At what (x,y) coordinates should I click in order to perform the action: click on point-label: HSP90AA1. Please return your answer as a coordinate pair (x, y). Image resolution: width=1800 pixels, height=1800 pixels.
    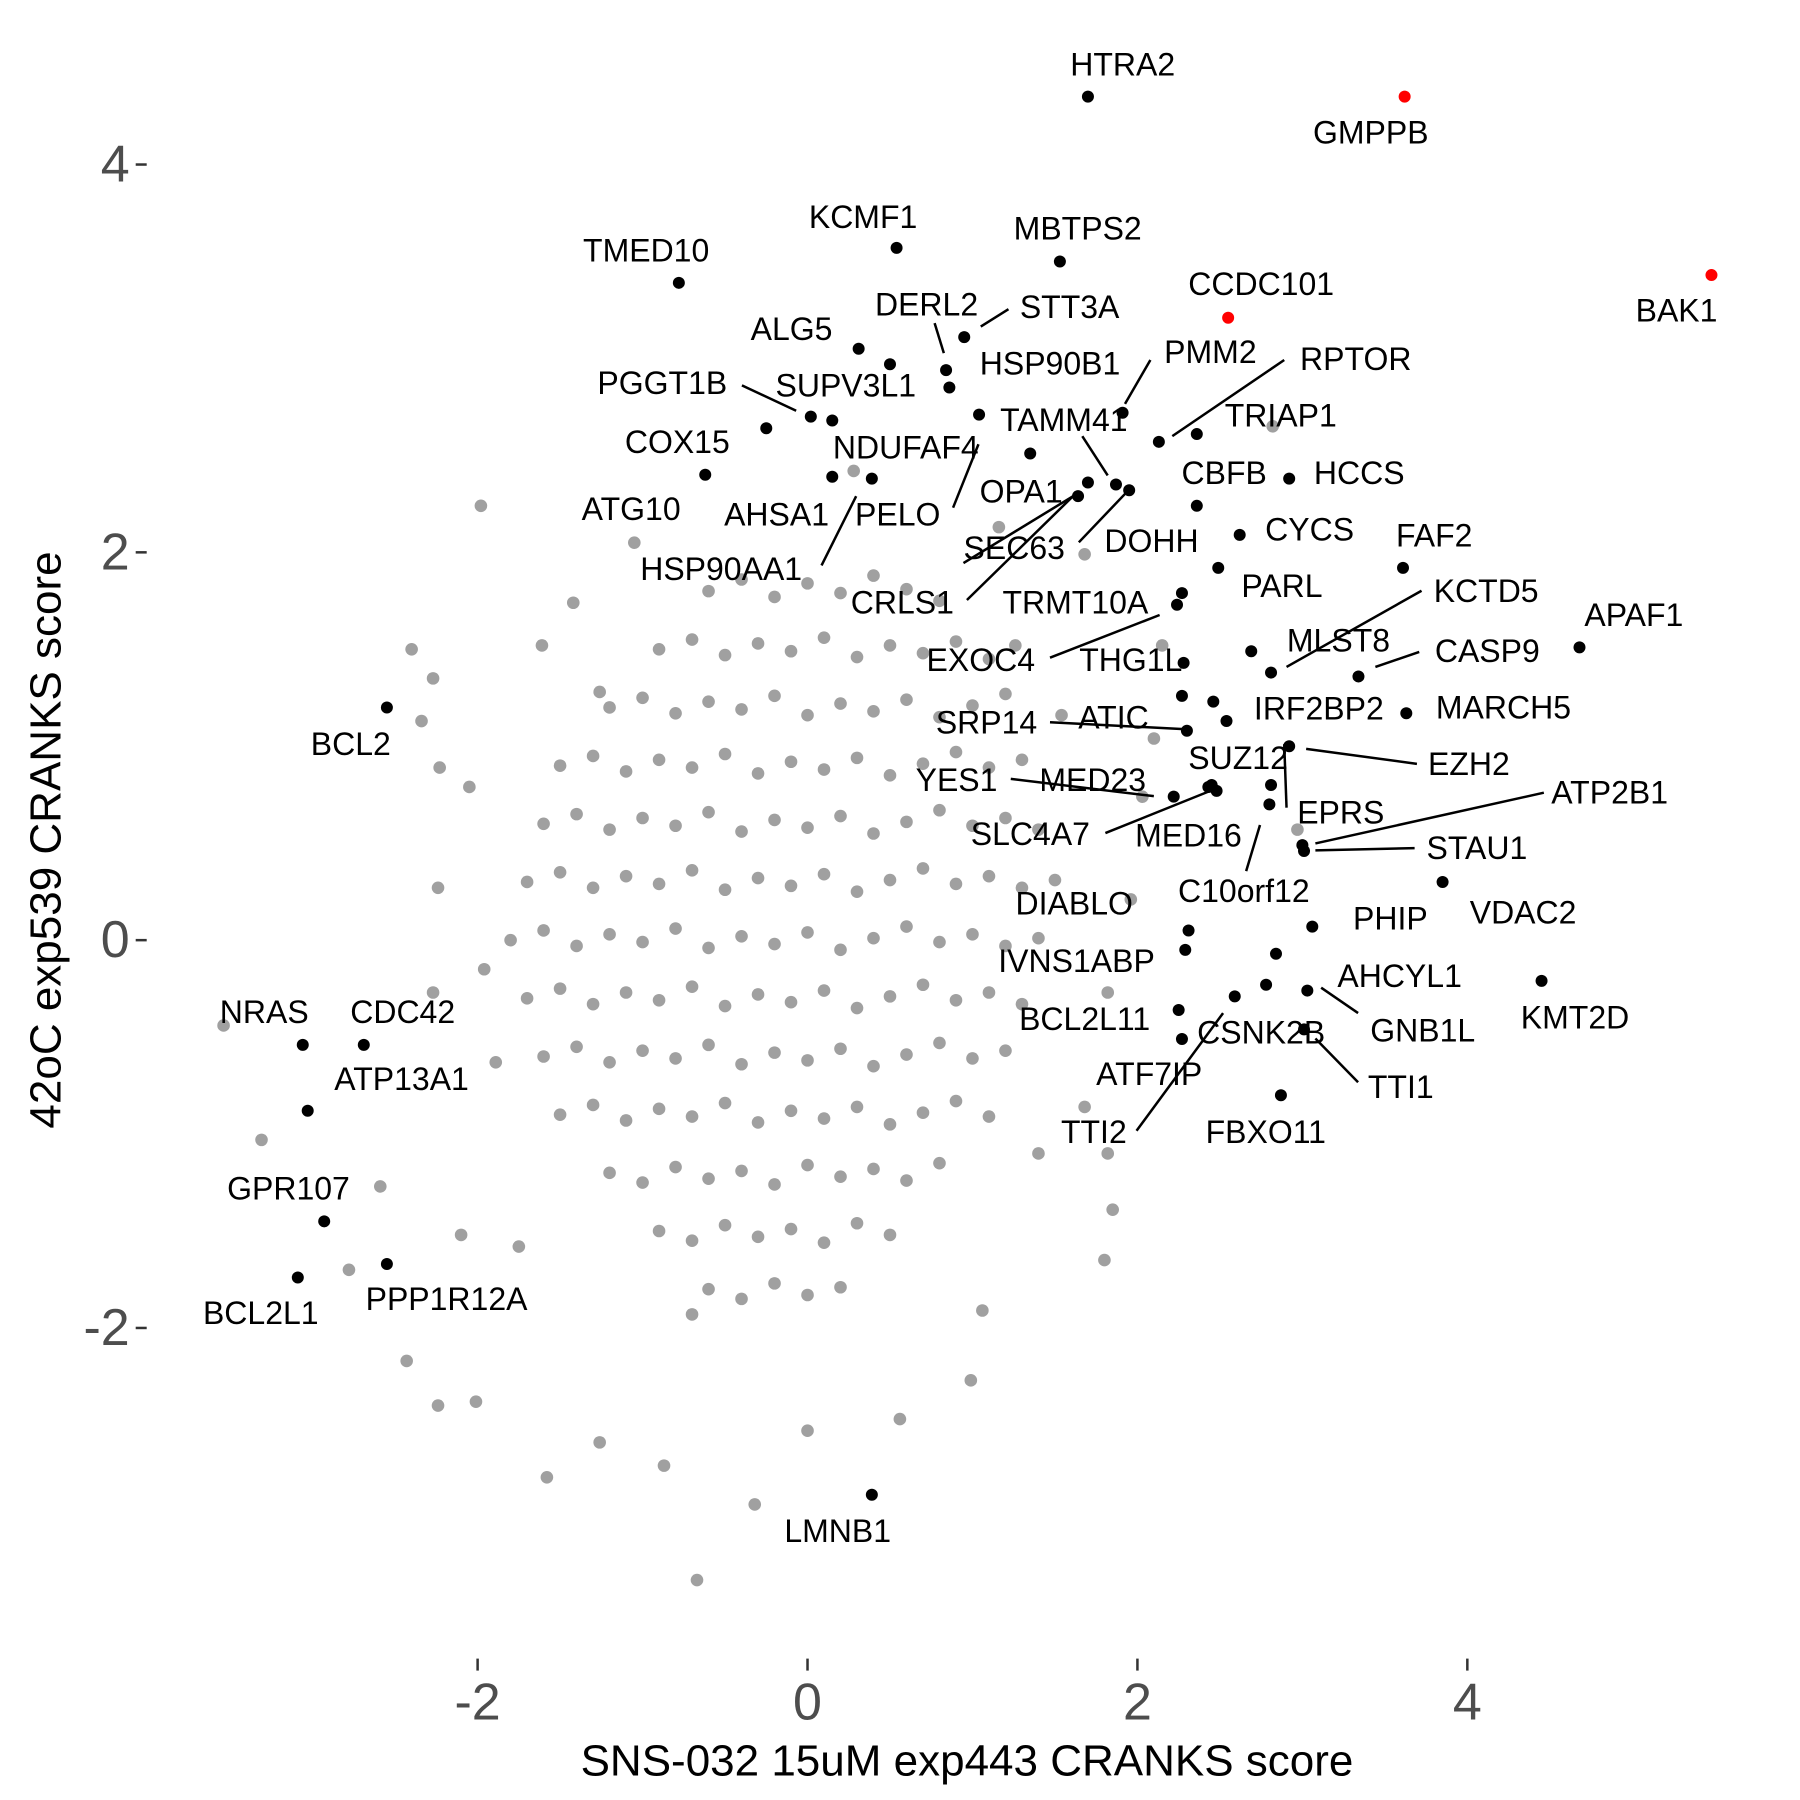
    Looking at the image, I should click on (721, 569).